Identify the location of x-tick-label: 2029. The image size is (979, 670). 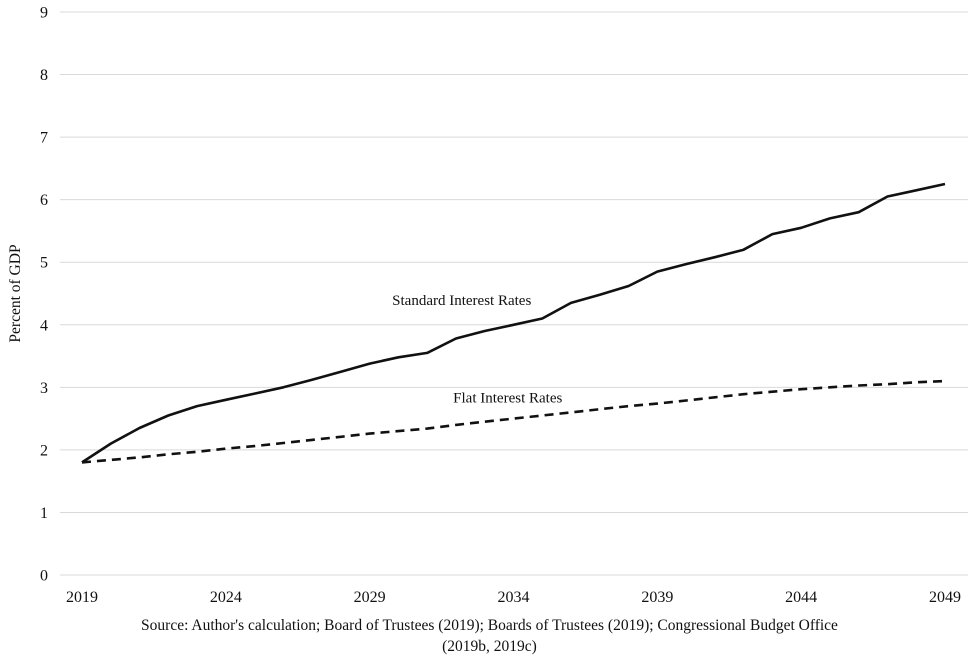
(370, 597).